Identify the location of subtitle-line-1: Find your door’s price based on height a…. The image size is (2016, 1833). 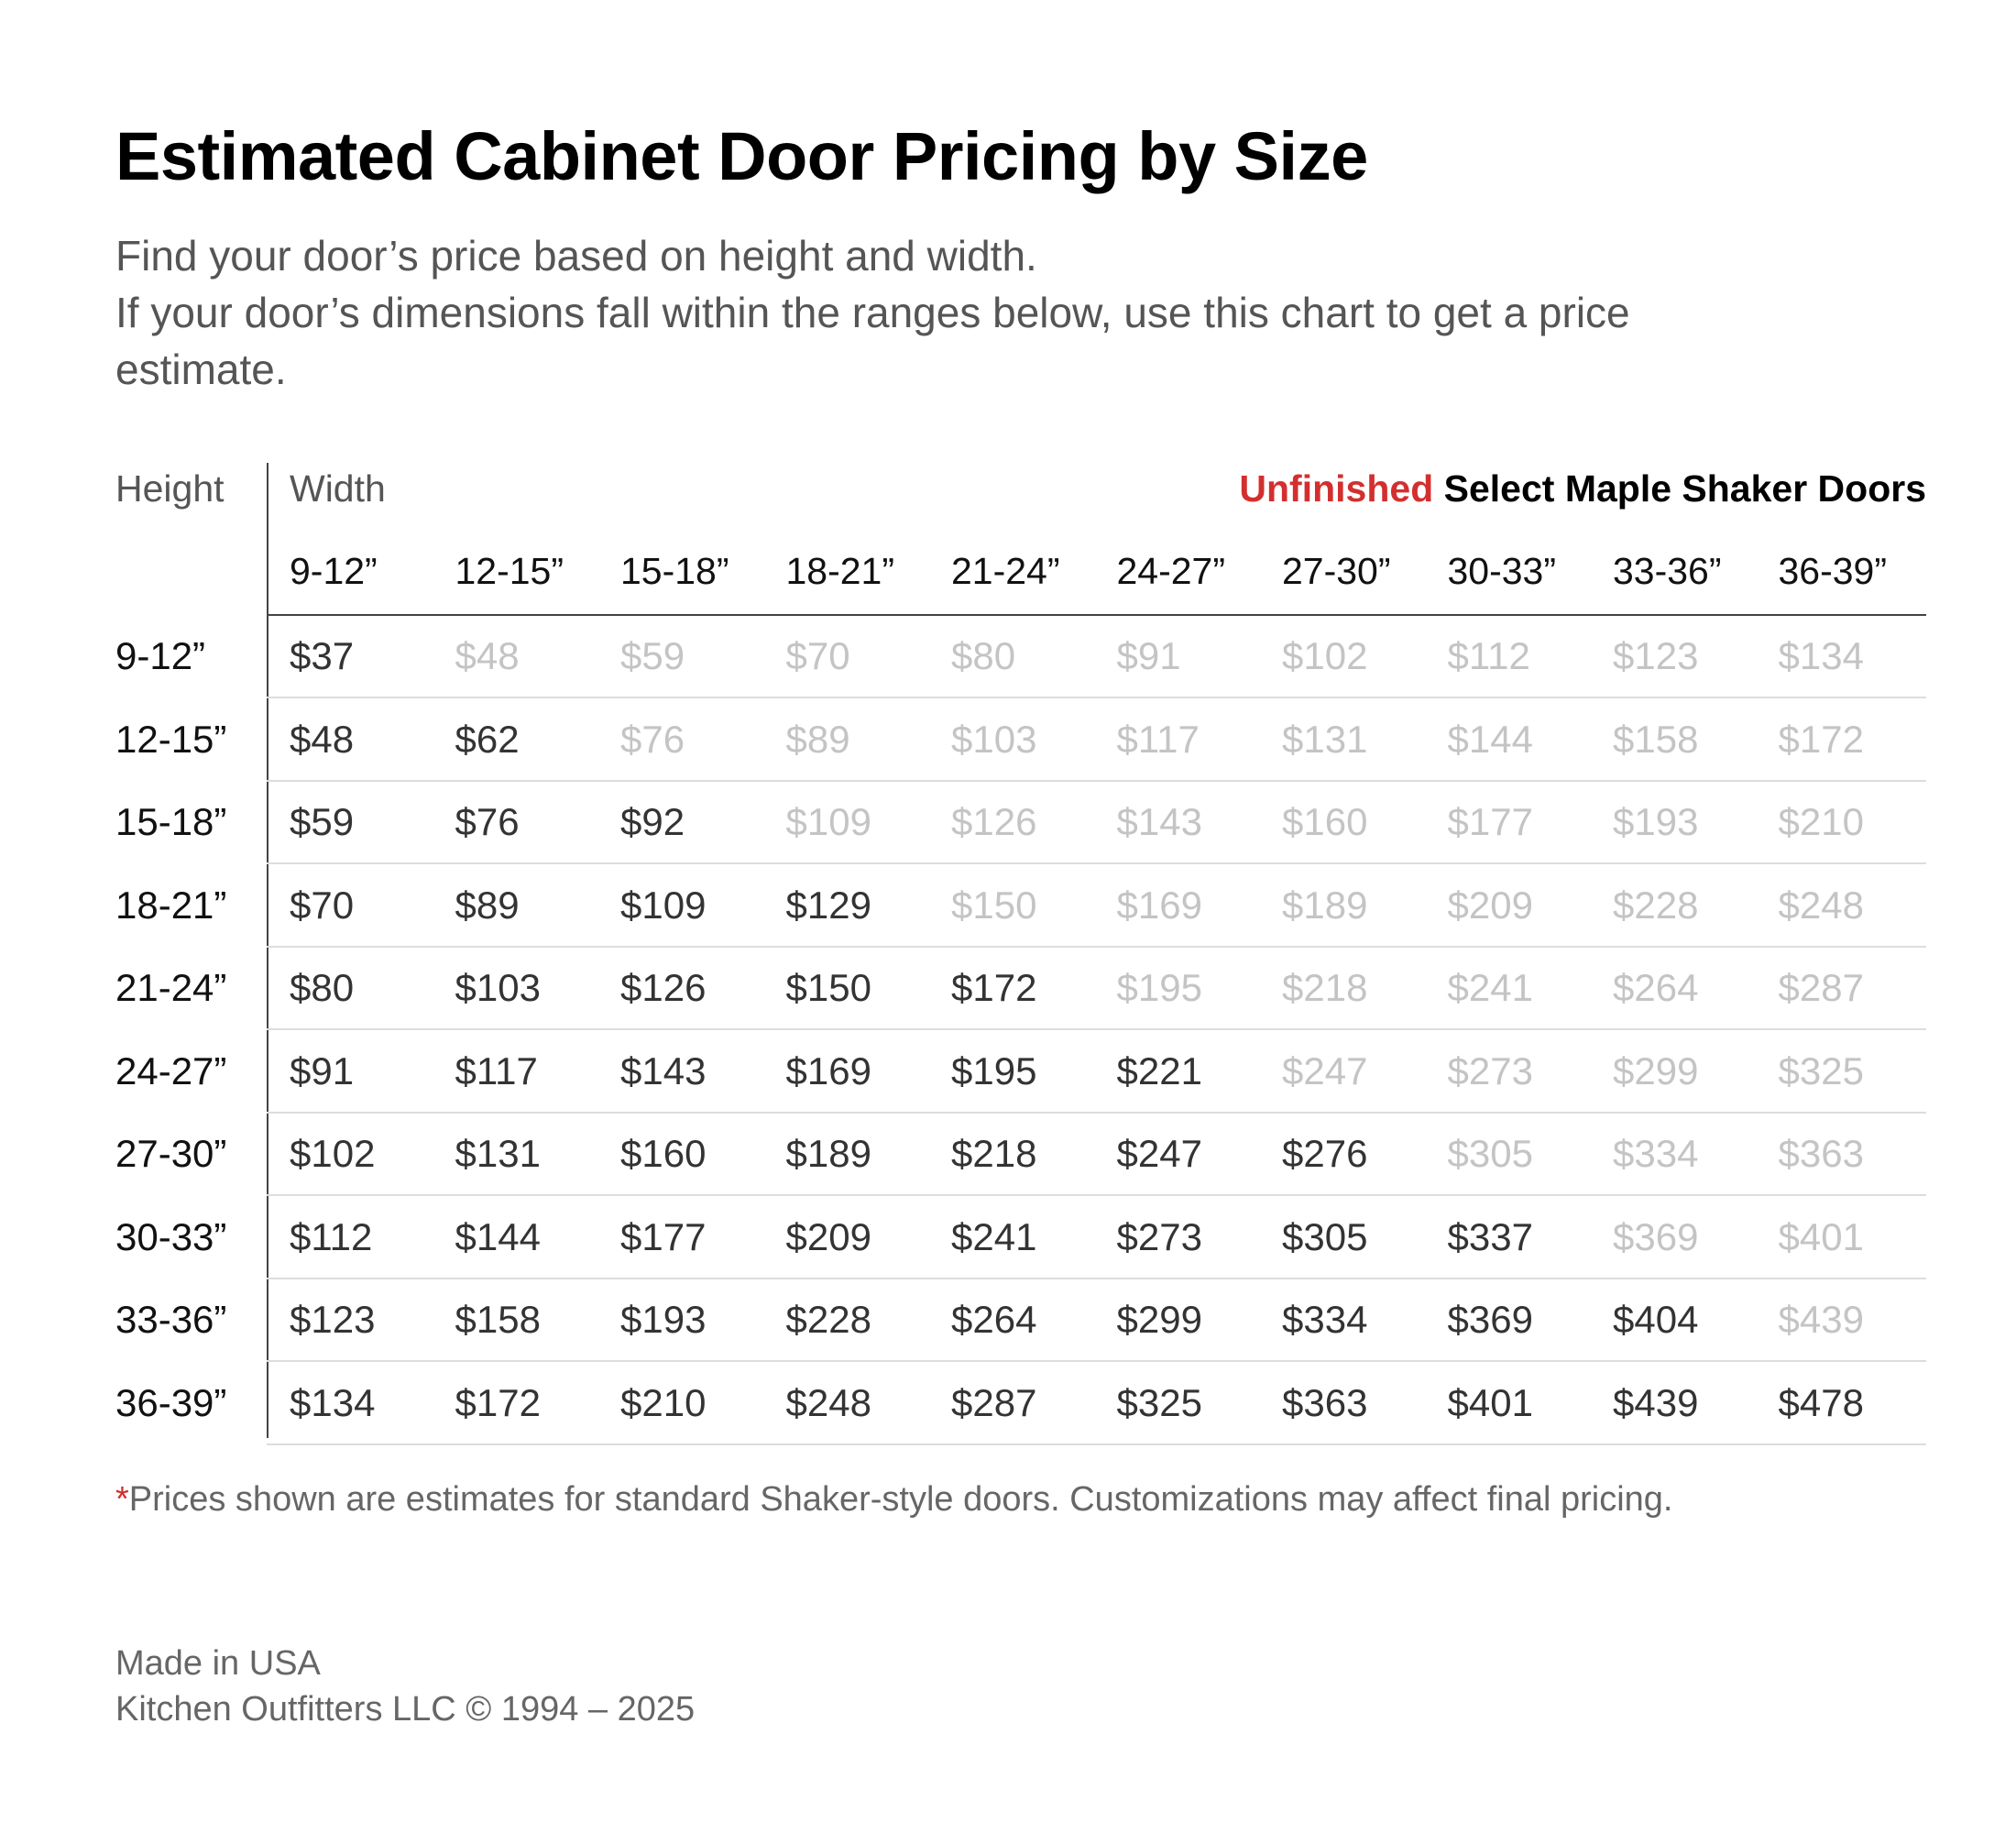
(576, 256).